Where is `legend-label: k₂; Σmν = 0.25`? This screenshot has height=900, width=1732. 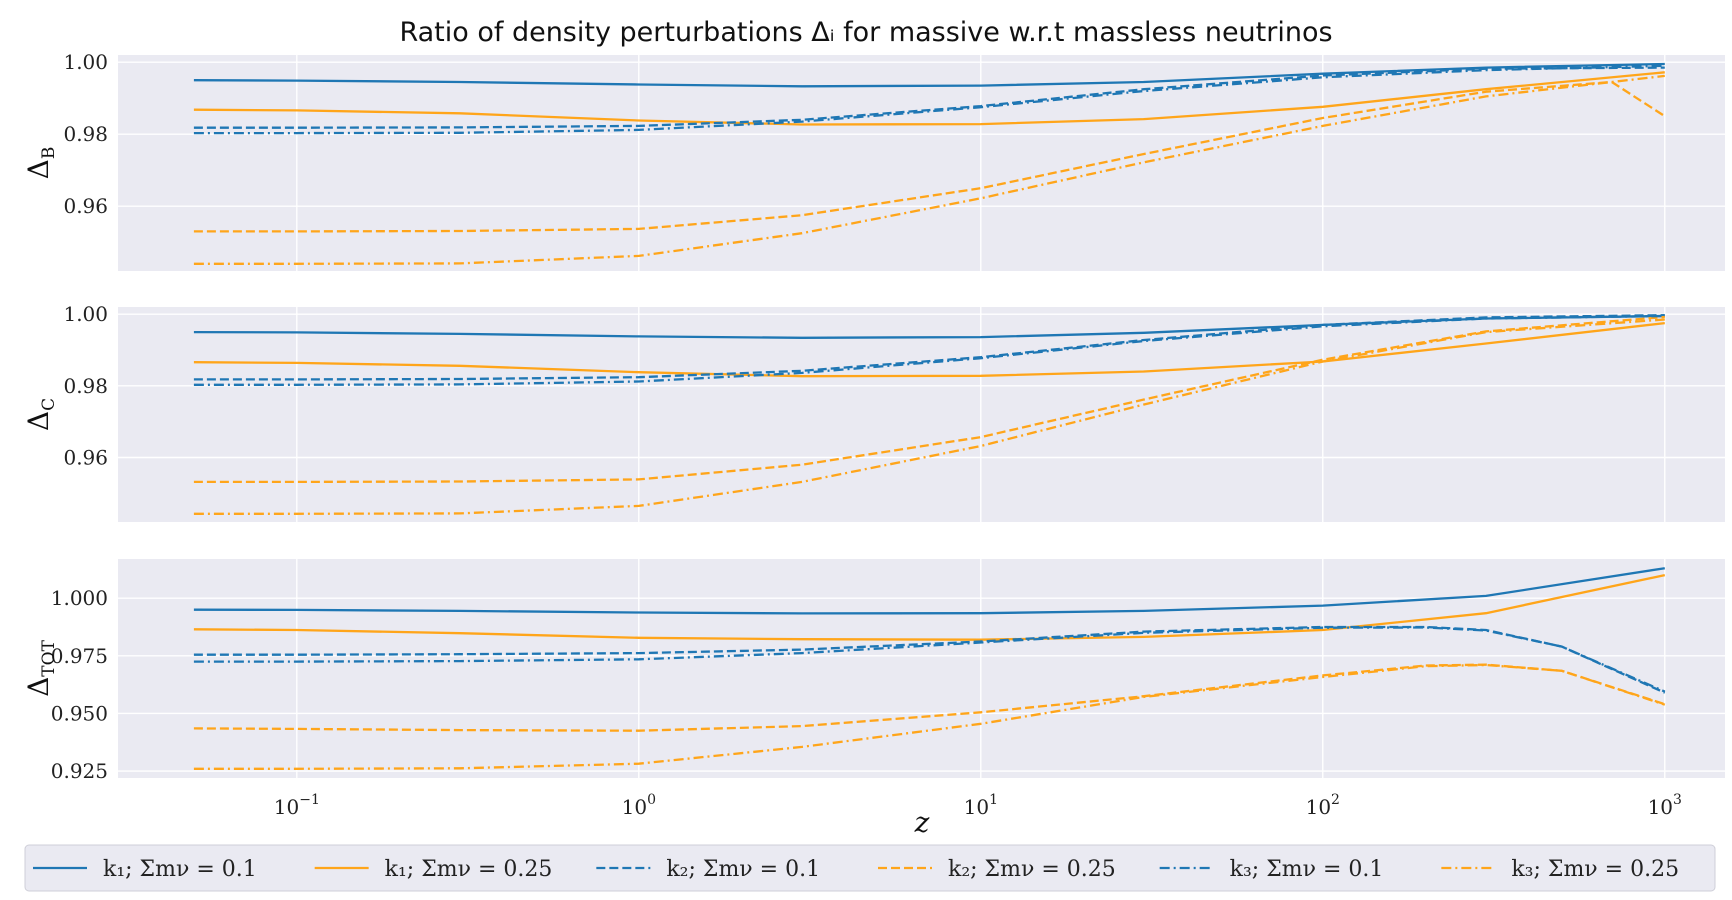 legend-label: k₂; Σmν = 0.25 is located at coordinates (1032, 869).